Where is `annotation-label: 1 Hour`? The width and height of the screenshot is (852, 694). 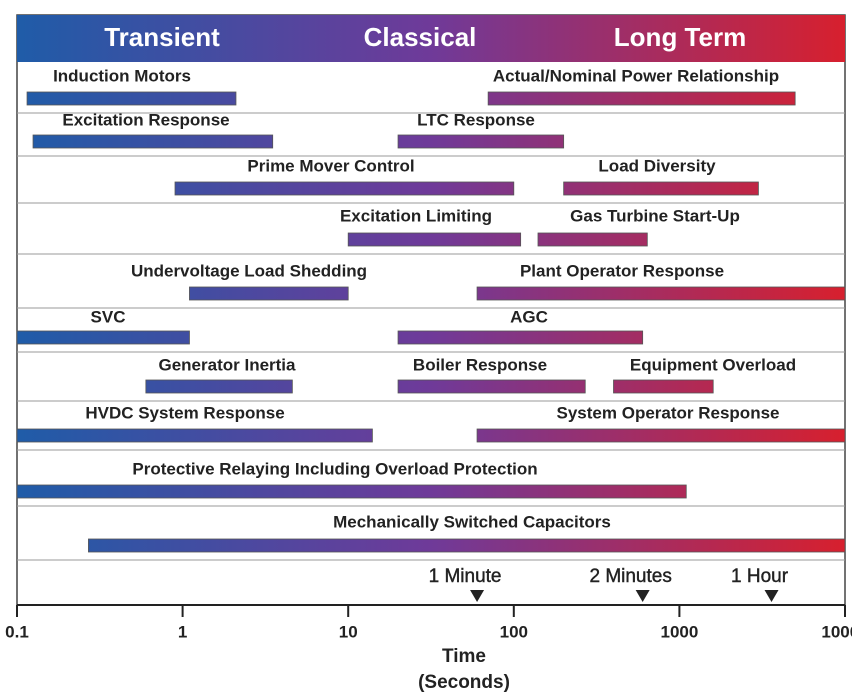 annotation-label: 1 Hour is located at coordinates (760, 576).